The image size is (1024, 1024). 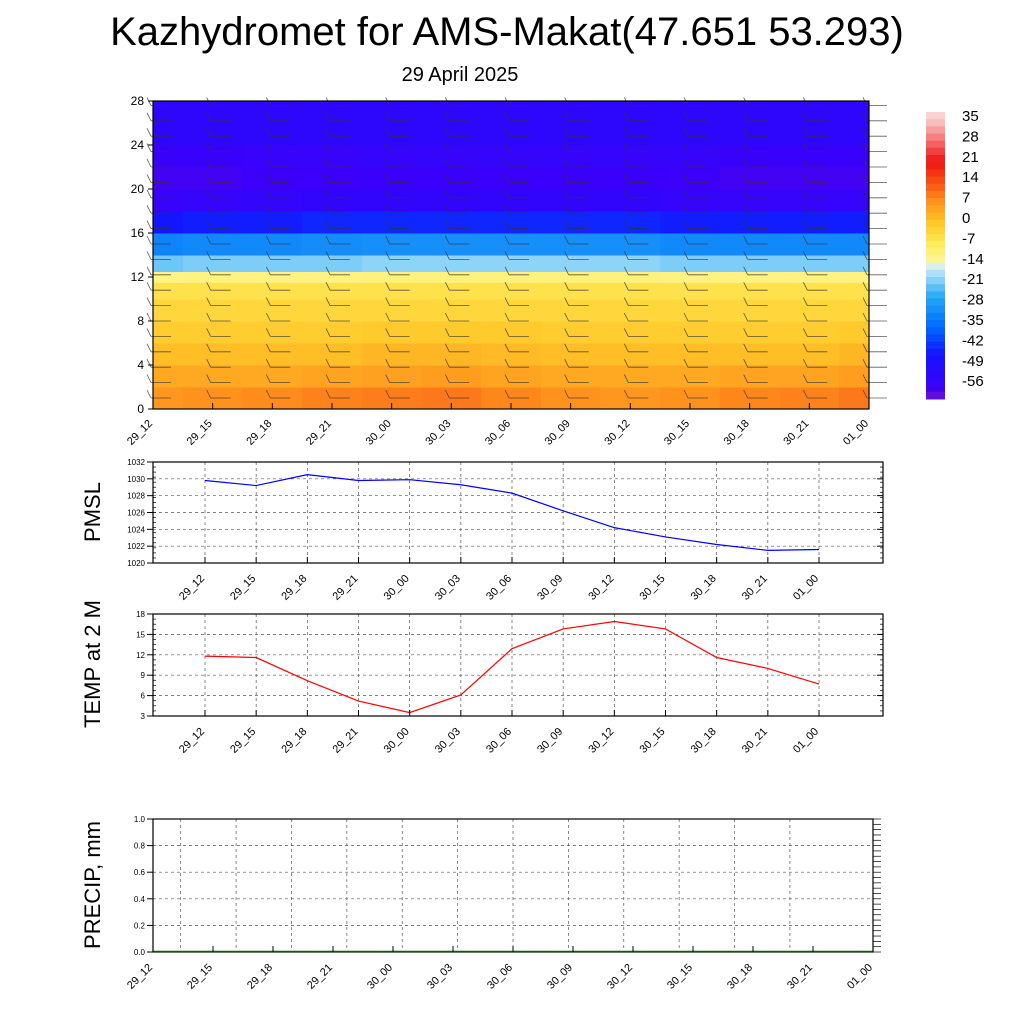 What do you see at coordinates (601, 588) in the screenshot?
I see `pmsl-x-tick-label: 30_12` at bounding box center [601, 588].